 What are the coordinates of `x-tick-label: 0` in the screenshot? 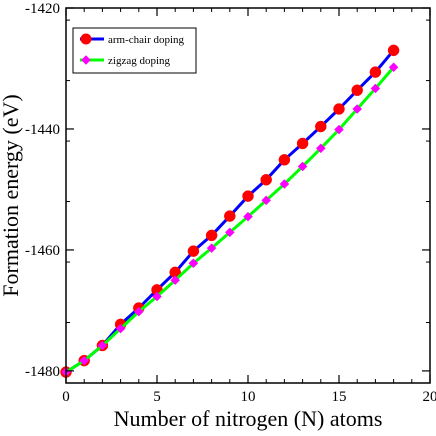 It's located at (66, 397).